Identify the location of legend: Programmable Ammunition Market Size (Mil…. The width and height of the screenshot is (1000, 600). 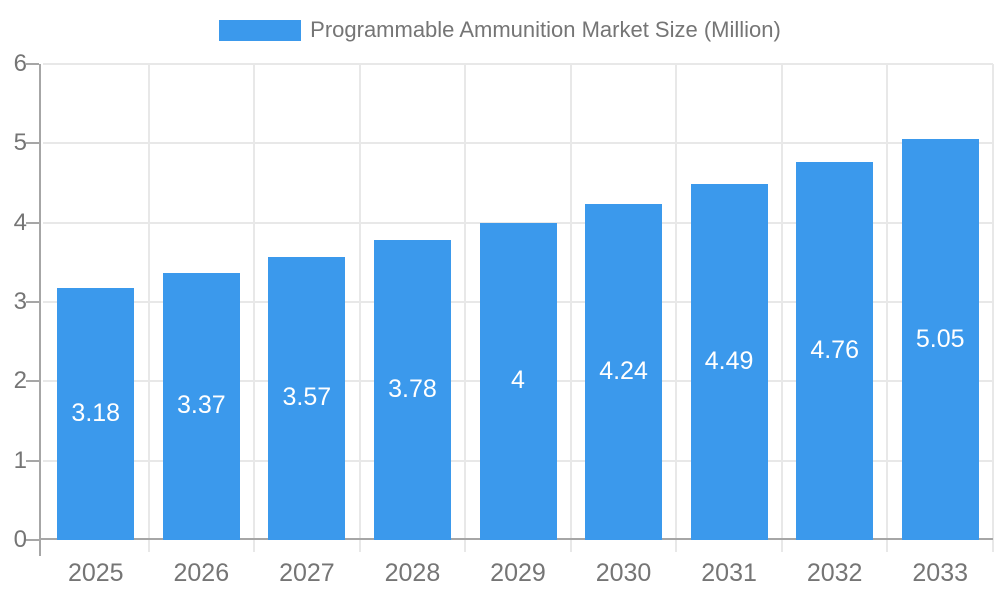
(500, 30).